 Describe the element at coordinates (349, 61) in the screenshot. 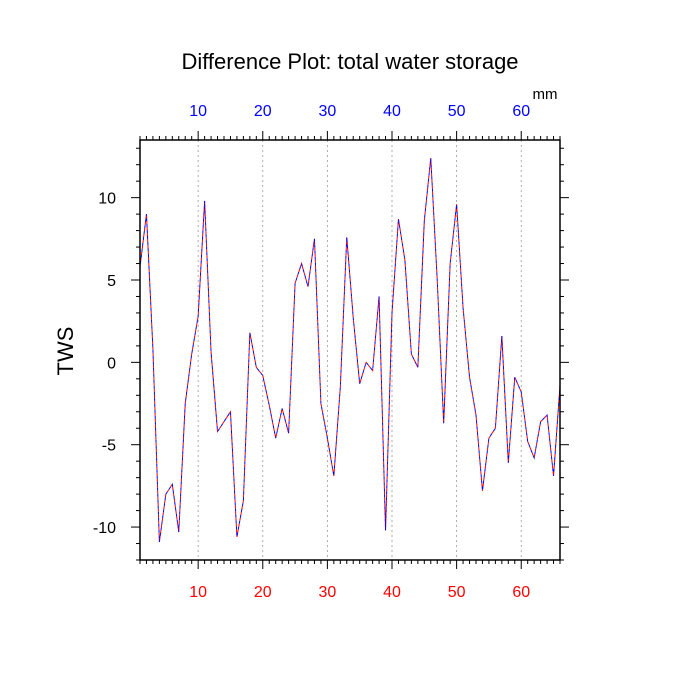

I see `chart-title: Difference Plot: total water storage` at that location.